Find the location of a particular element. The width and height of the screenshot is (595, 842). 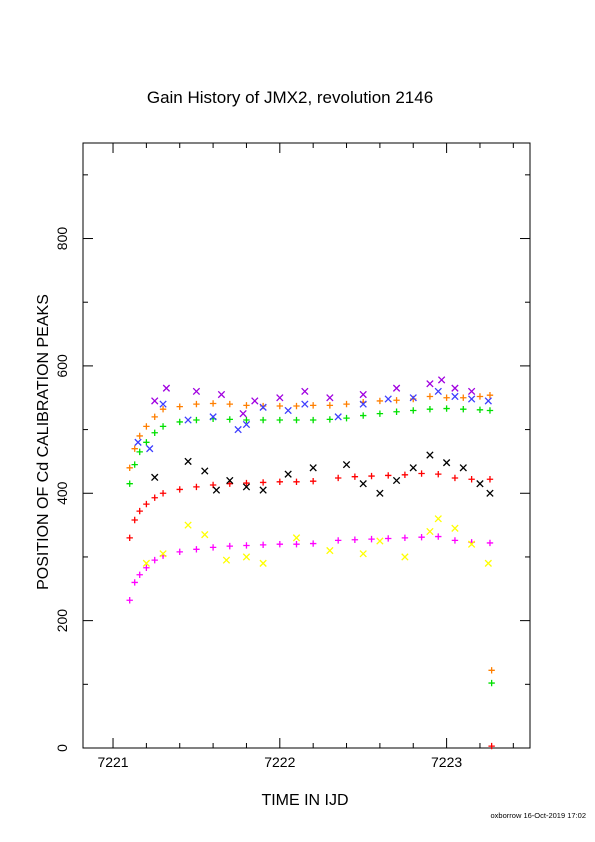

y-tick-label: 0 is located at coordinates (62, 748).